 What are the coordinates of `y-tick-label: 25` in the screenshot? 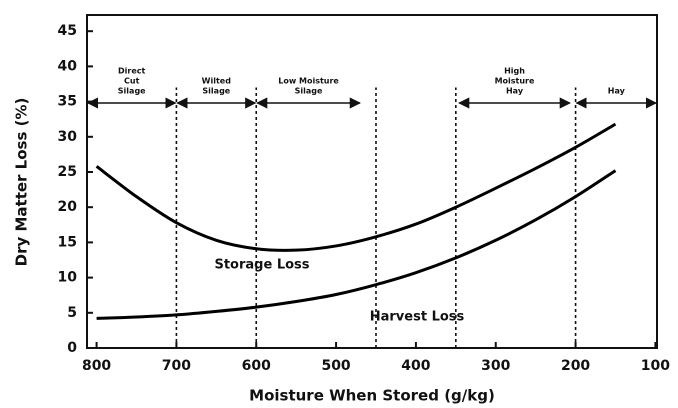 It's located at (67, 172).